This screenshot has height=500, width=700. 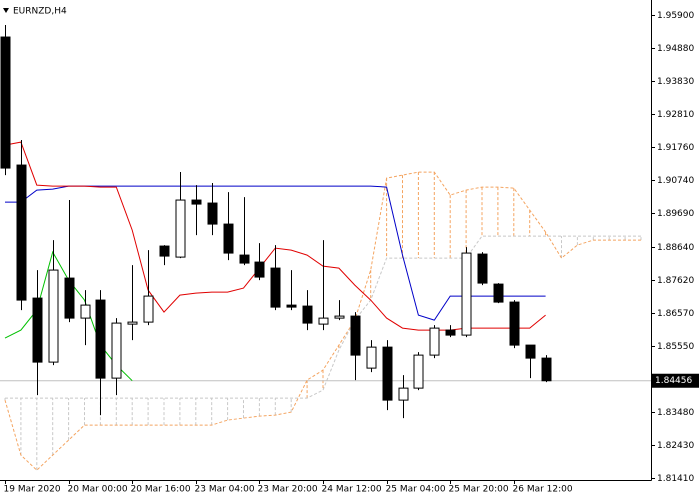 I want to click on x-tick-label: 26 Mar 12:00, so click(x=543, y=490).